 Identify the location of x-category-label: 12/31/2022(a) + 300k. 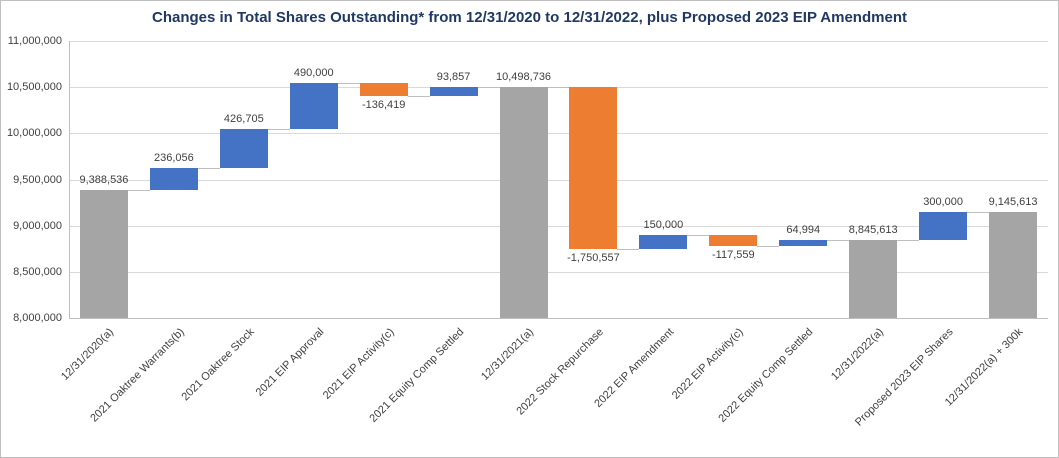
(984, 367).